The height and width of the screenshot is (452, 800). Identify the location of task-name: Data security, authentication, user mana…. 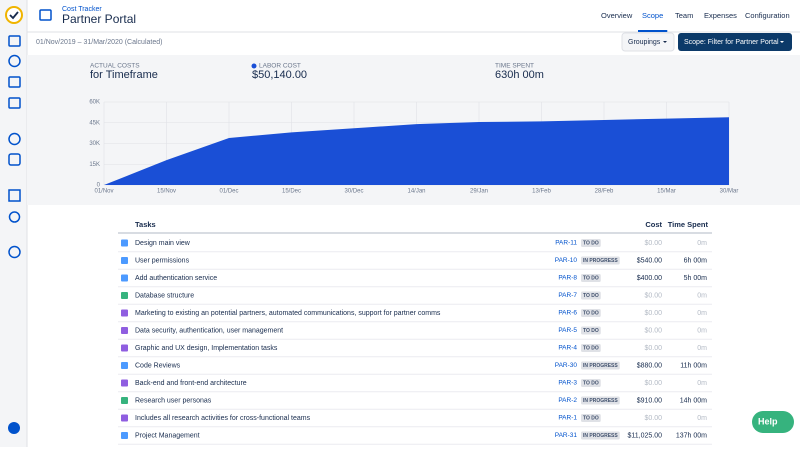
(209, 330).